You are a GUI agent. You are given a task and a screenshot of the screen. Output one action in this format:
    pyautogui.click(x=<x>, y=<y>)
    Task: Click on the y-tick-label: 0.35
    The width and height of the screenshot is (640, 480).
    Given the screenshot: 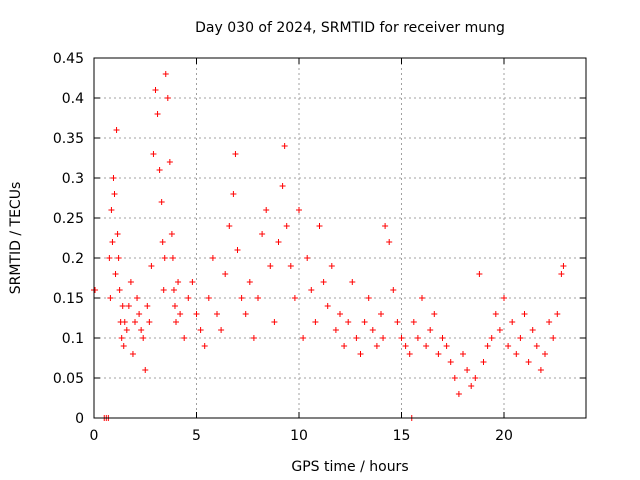 What is the action you would take?
    pyautogui.click(x=68, y=139)
    